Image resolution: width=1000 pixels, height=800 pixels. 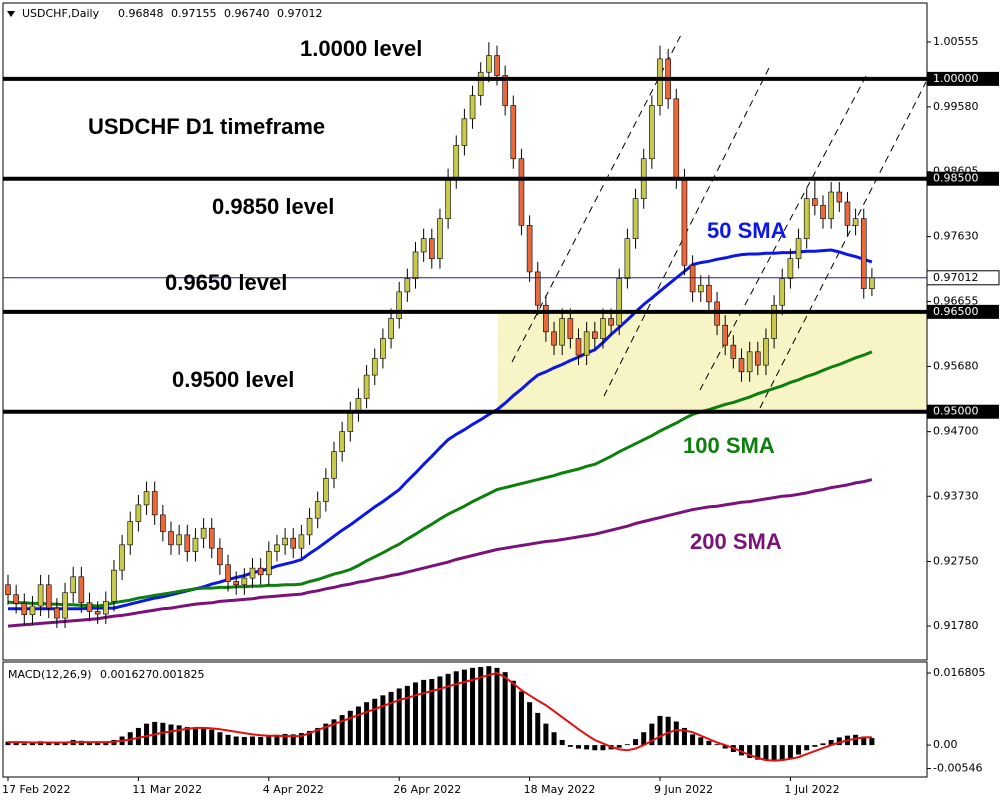 I want to click on level-label: 0.96500, so click(x=956, y=311).